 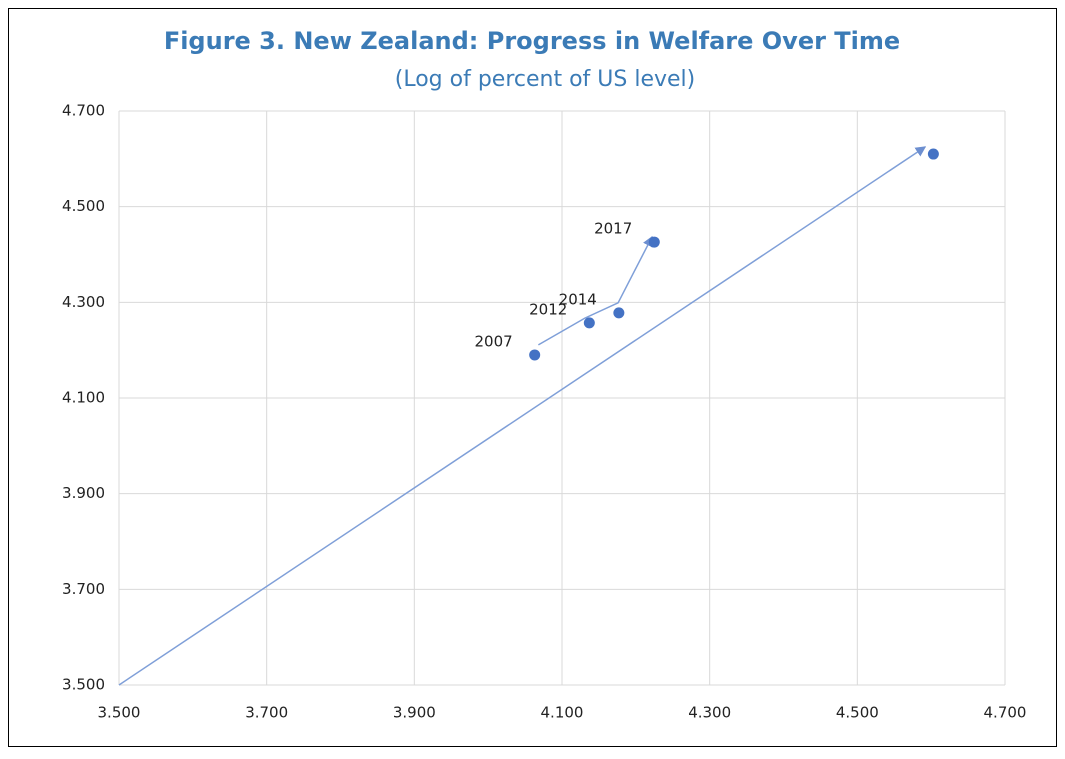 What do you see at coordinates (83, 685) in the screenshot?
I see `y-tick-label: 3.500` at bounding box center [83, 685].